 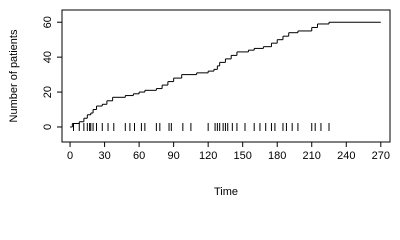 What do you see at coordinates (104, 156) in the screenshot?
I see `x-tick-label: 30` at bounding box center [104, 156].